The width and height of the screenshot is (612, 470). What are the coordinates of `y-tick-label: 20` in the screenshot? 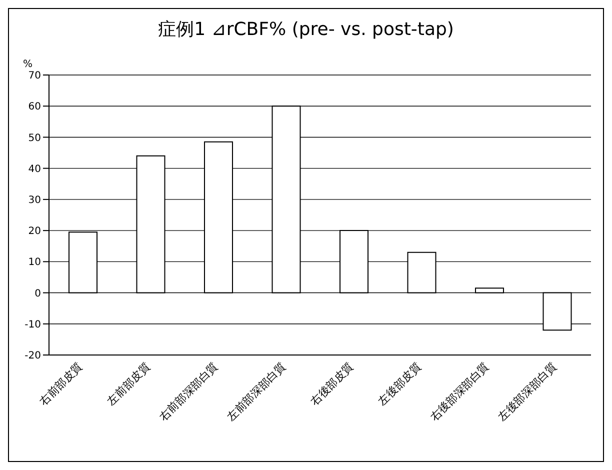 It's located at (34, 232).